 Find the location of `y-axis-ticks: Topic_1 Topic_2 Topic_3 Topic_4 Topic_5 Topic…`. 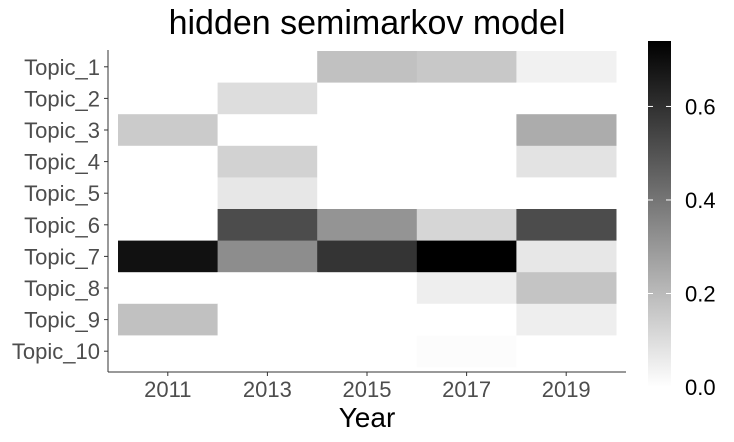

y-axis-ticks: Topic_1 Topic_2 Topic_3 Topic_4 Topic_5 Topic… is located at coordinates (60, 209).